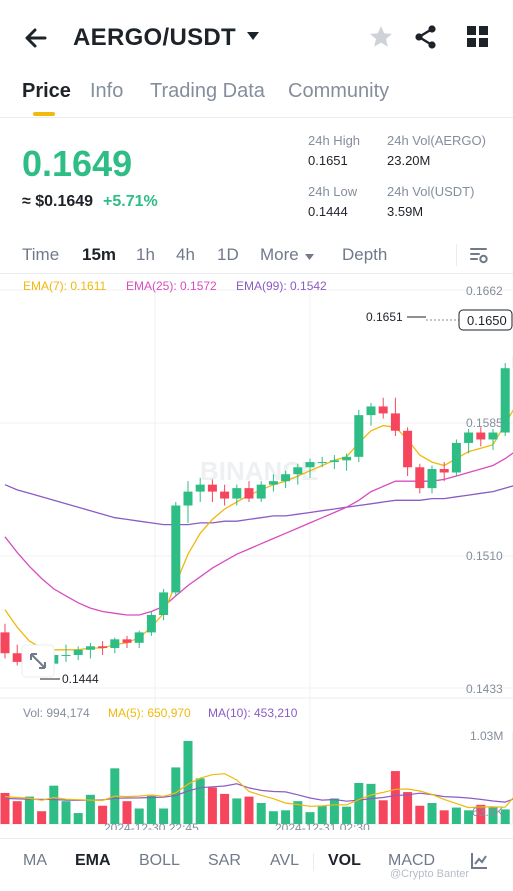 The image size is (513, 891). Describe the element at coordinates (46, 91) in the screenshot. I see `tab-price: Price` at that location.